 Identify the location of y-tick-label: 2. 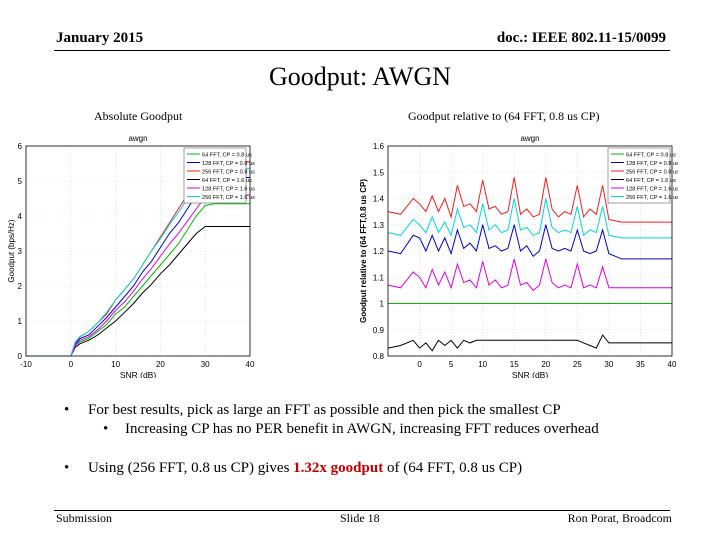
(20, 286).